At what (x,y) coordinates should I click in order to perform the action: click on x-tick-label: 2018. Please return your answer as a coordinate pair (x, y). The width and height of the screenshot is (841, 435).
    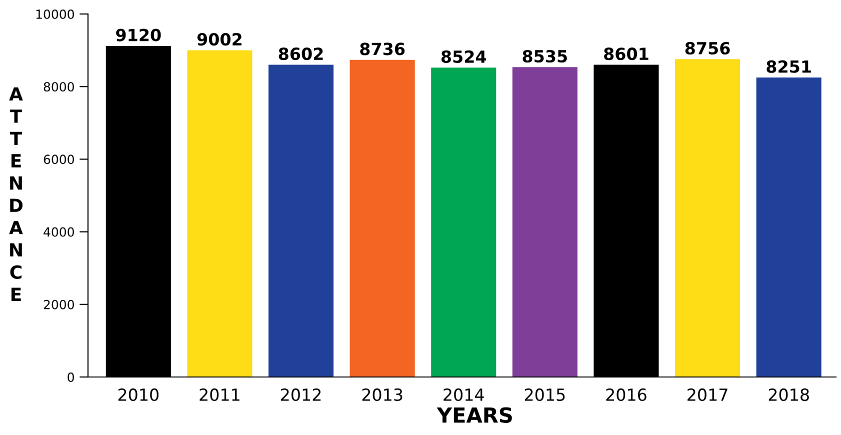
    Looking at the image, I should click on (788, 395).